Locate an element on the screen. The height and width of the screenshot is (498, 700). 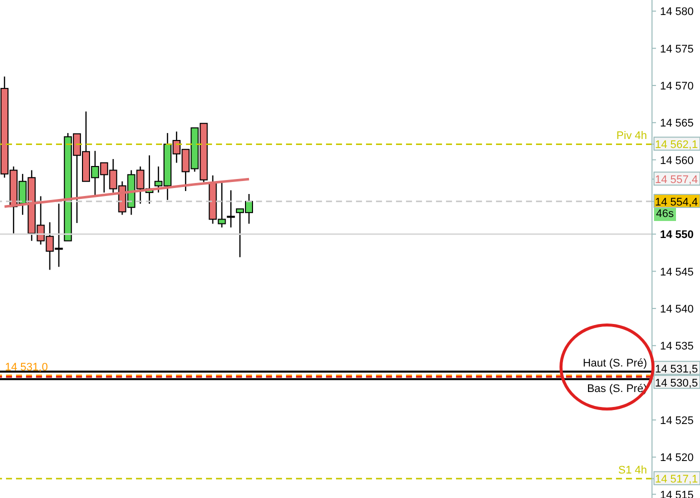
y-tick-label: 14 530,5 is located at coordinates (676, 383).